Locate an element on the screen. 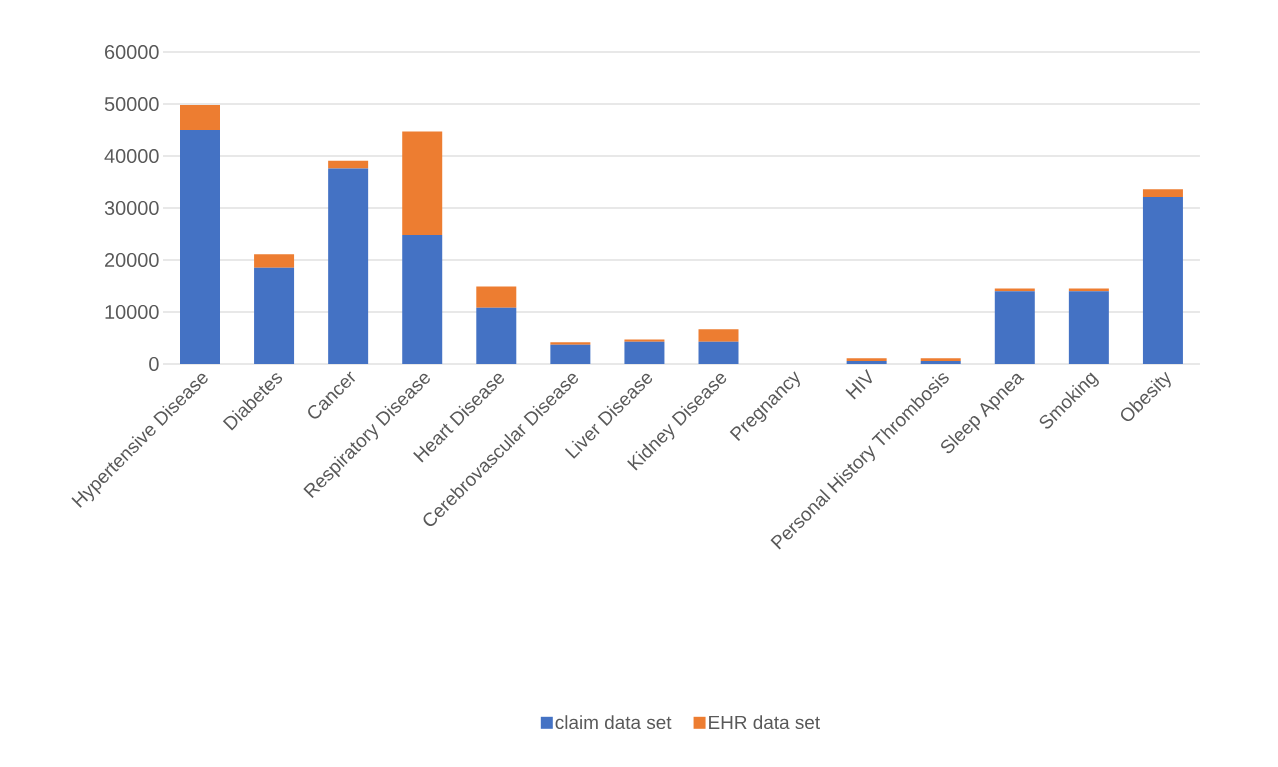 The height and width of the screenshot is (767, 1278). legend-label: EHR data set is located at coordinates (764, 722).